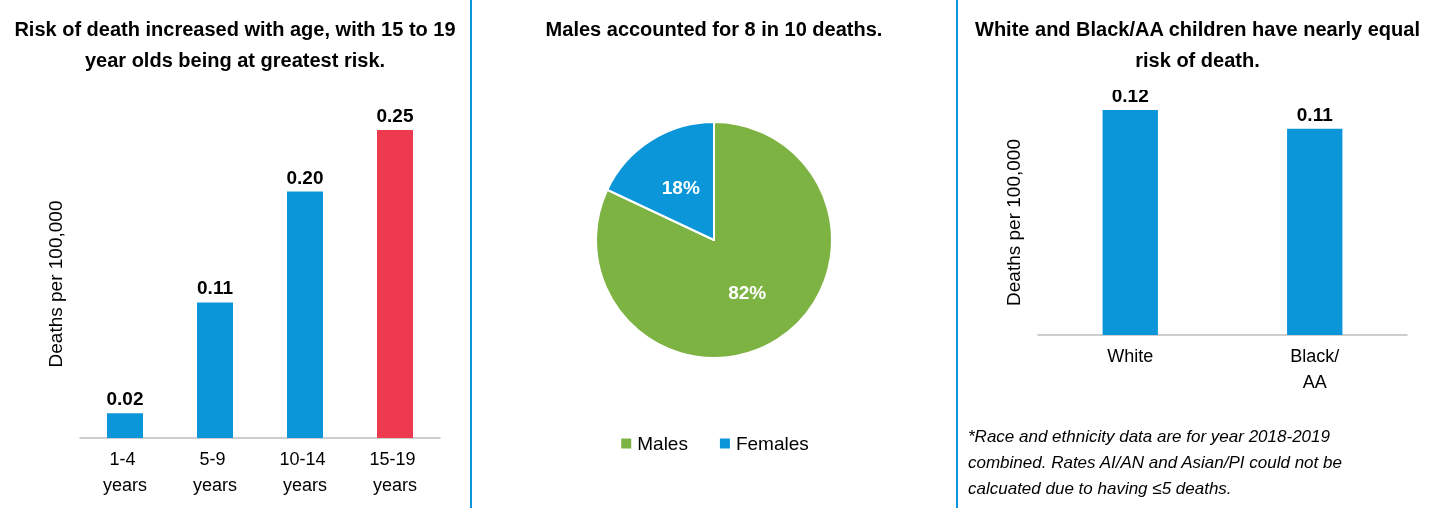 The image size is (1437, 508). What do you see at coordinates (680, 188) in the screenshot?
I see `data-label: 18%` at bounding box center [680, 188].